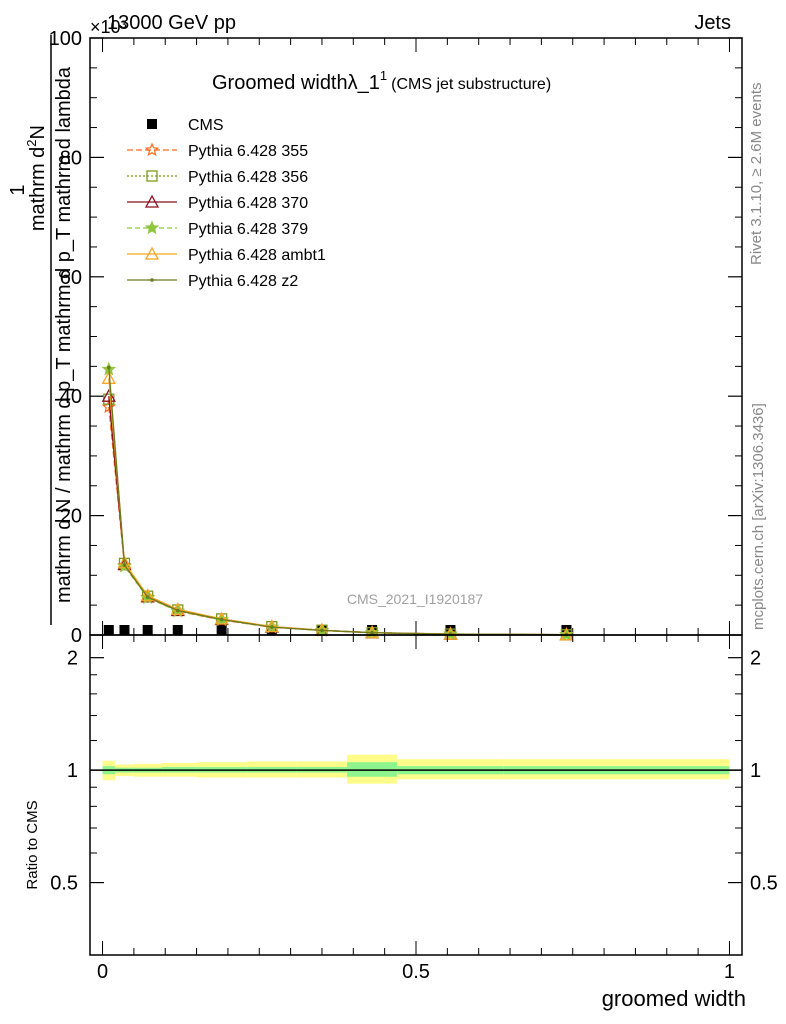  Describe the element at coordinates (248, 229) in the screenshot. I see `legend-label: Pythia 6.428 379` at that location.